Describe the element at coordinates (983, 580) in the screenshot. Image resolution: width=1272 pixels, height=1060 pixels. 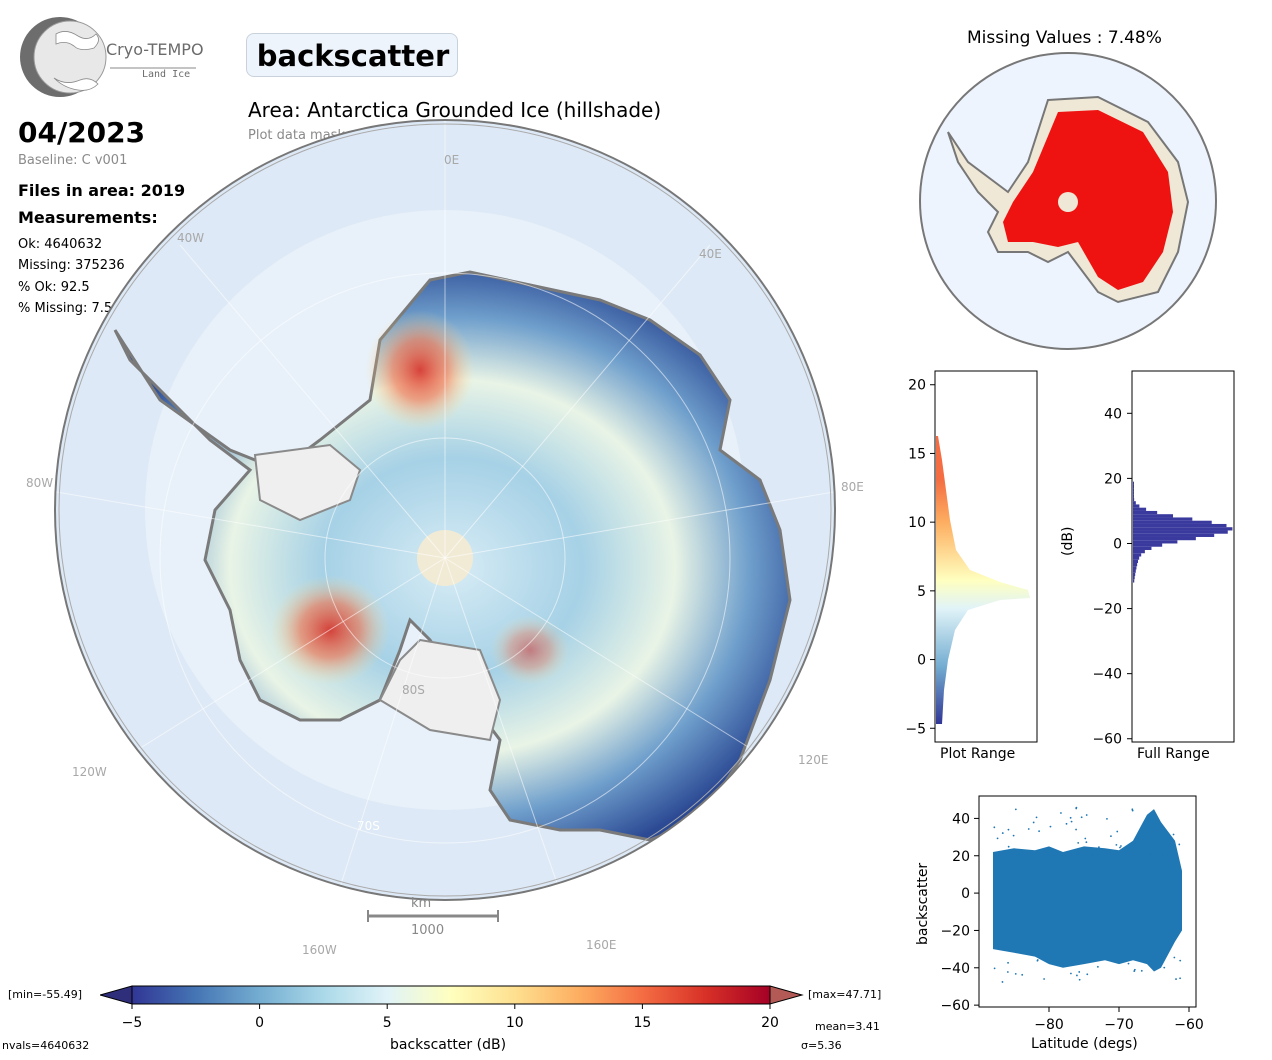
I see `hist-plot-shape` at that location.